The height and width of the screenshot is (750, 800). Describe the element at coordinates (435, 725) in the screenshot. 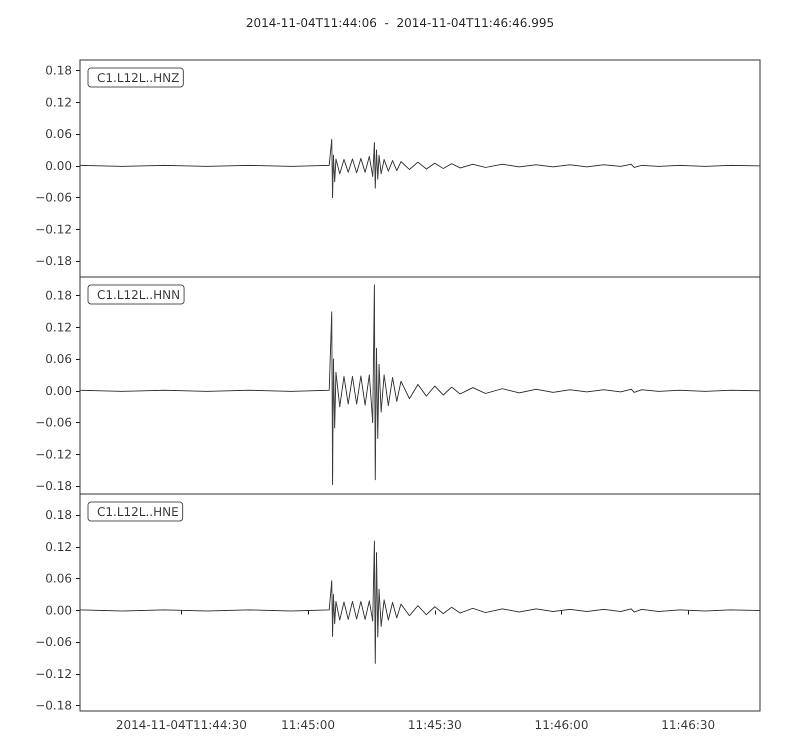

I see `x-tick-label: 11:45:30` at that location.